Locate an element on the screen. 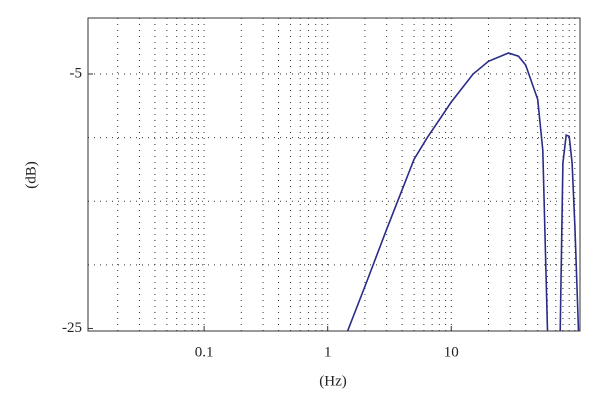 The height and width of the screenshot is (417, 600). y-axis-label: (dB) is located at coordinates (31, 175).